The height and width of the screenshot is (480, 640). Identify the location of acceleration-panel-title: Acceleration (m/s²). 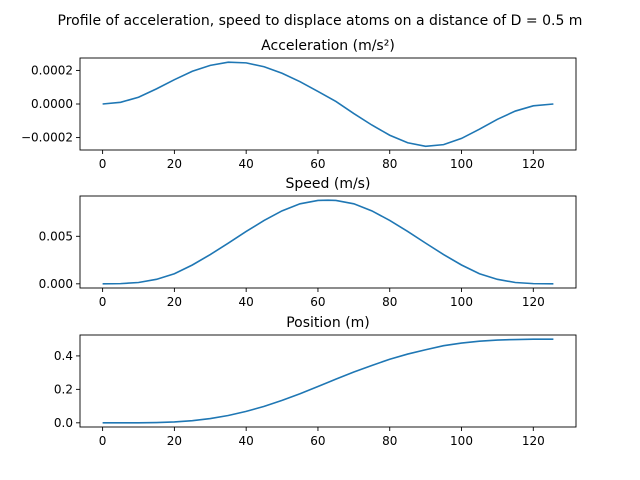
(328, 46).